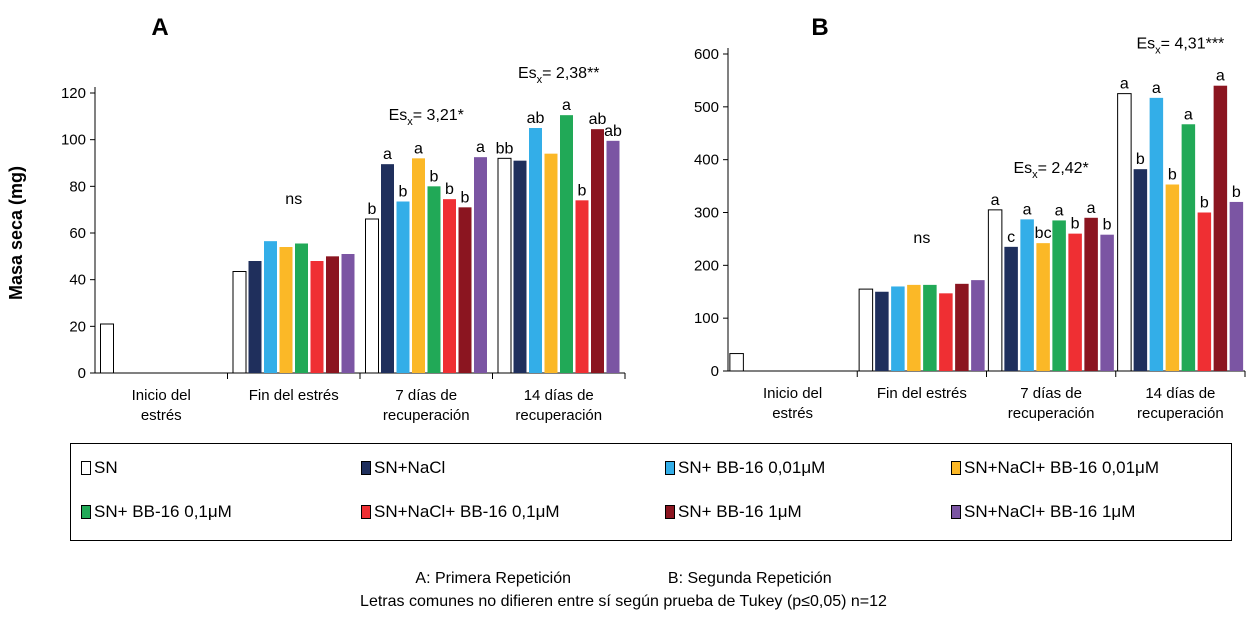 This screenshot has height=623, width=1247. I want to click on bar-significance-label: c, so click(1011, 237).